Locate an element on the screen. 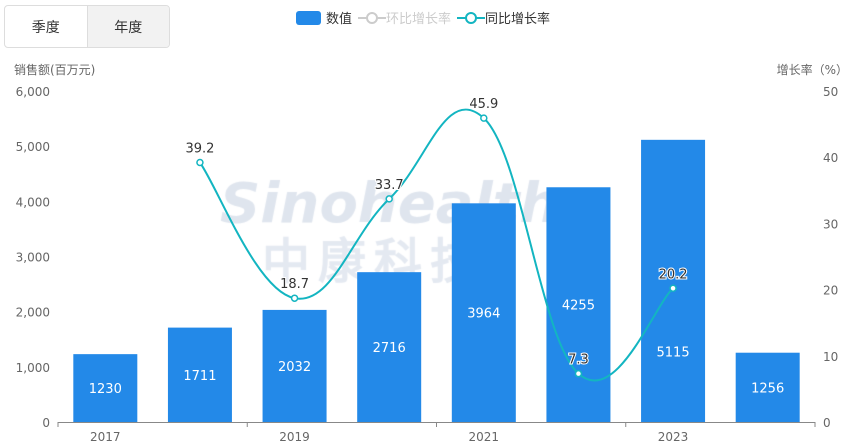 The image size is (853, 448). bar-value-label: 1256 is located at coordinates (767, 388).